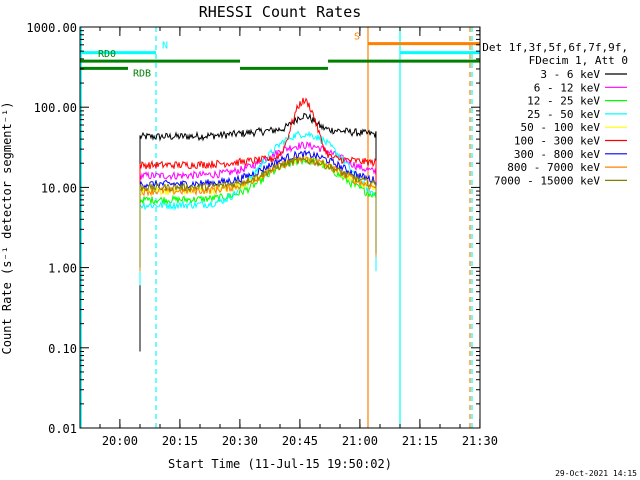  I want to click on status-bar-label-s: S, so click(357, 37).